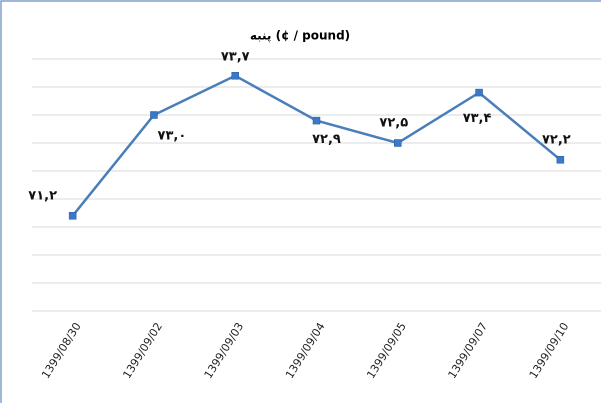  Describe the element at coordinates (42, 195) in the screenshot. I see `data-label: ۷۱,۲` at that location.